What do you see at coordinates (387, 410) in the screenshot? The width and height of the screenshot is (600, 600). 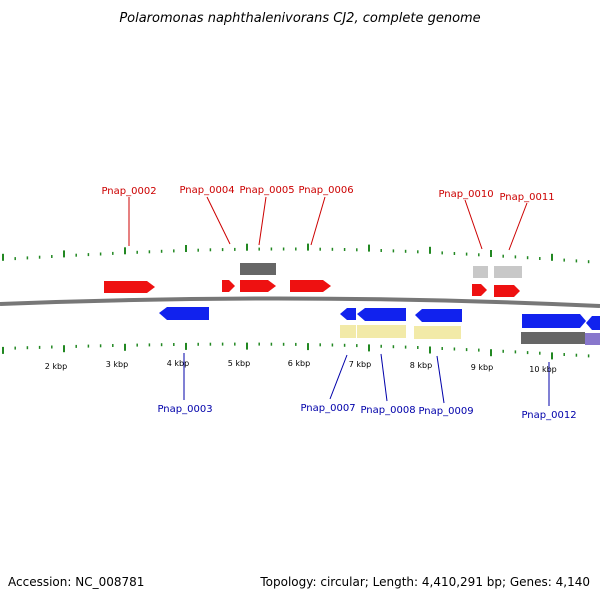 I see `gene-label-reverse: Pnap_0008` at bounding box center [387, 410].